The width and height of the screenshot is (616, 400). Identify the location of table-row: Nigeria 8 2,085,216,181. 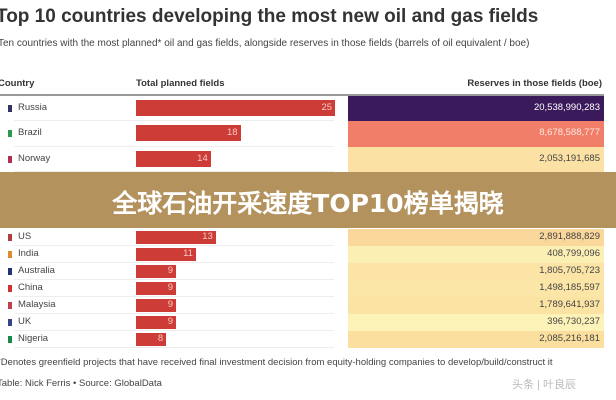
(302, 339).